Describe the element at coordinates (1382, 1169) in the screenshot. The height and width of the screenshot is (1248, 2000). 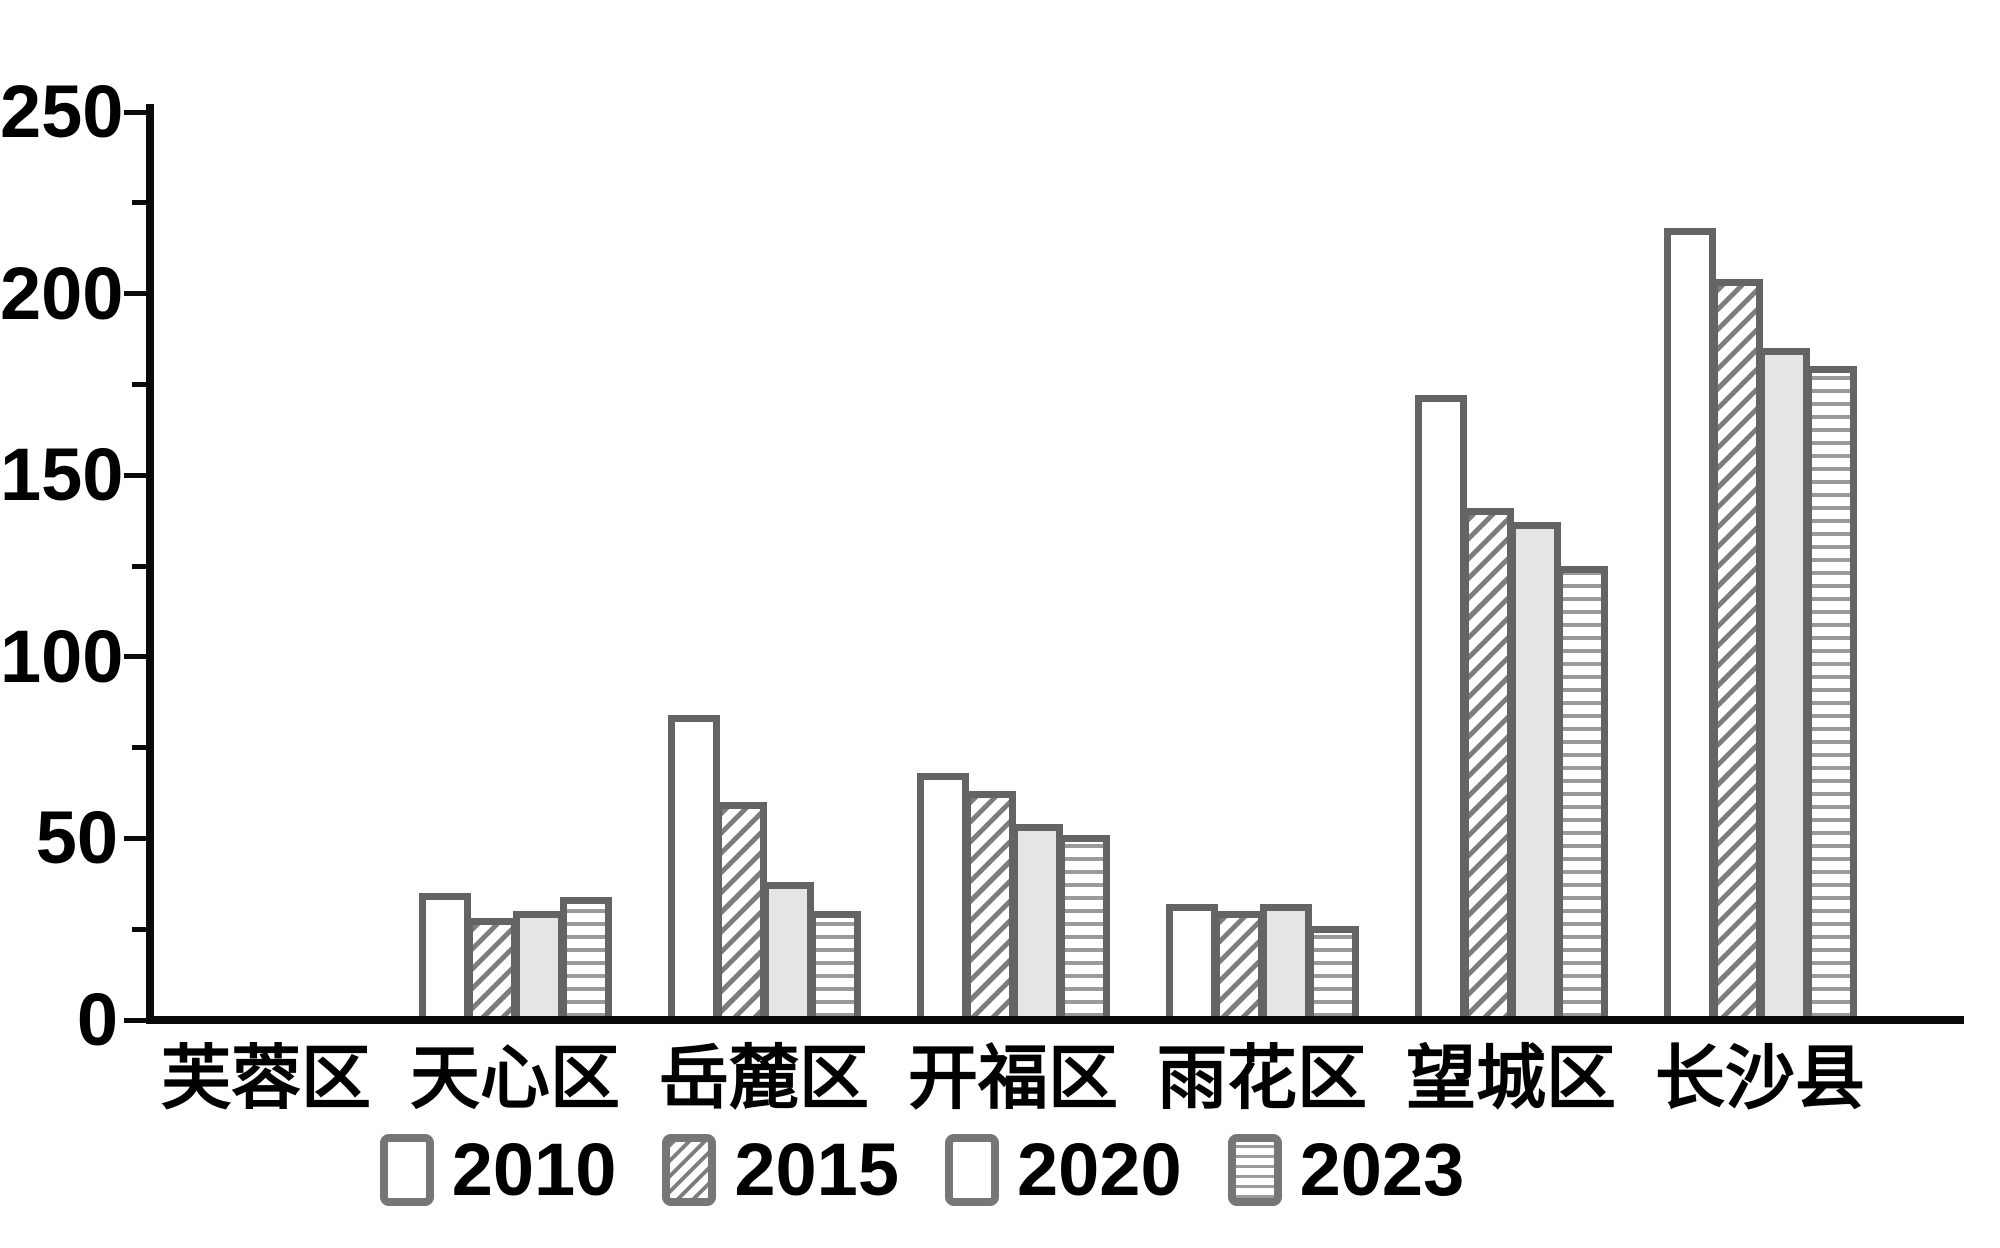
I see `legend-label: 2023` at that location.